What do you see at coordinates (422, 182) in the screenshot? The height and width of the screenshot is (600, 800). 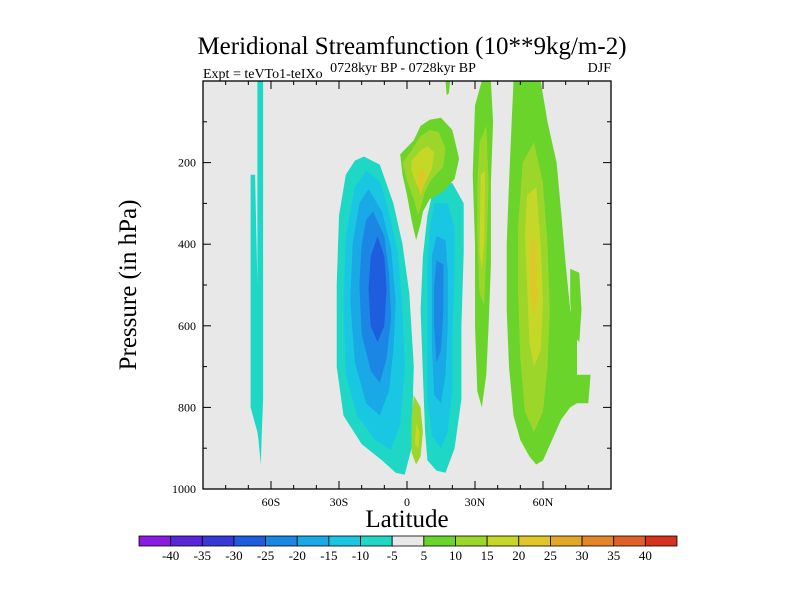 I see `contour-upper-tropo-pos-core` at bounding box center [422, 182].